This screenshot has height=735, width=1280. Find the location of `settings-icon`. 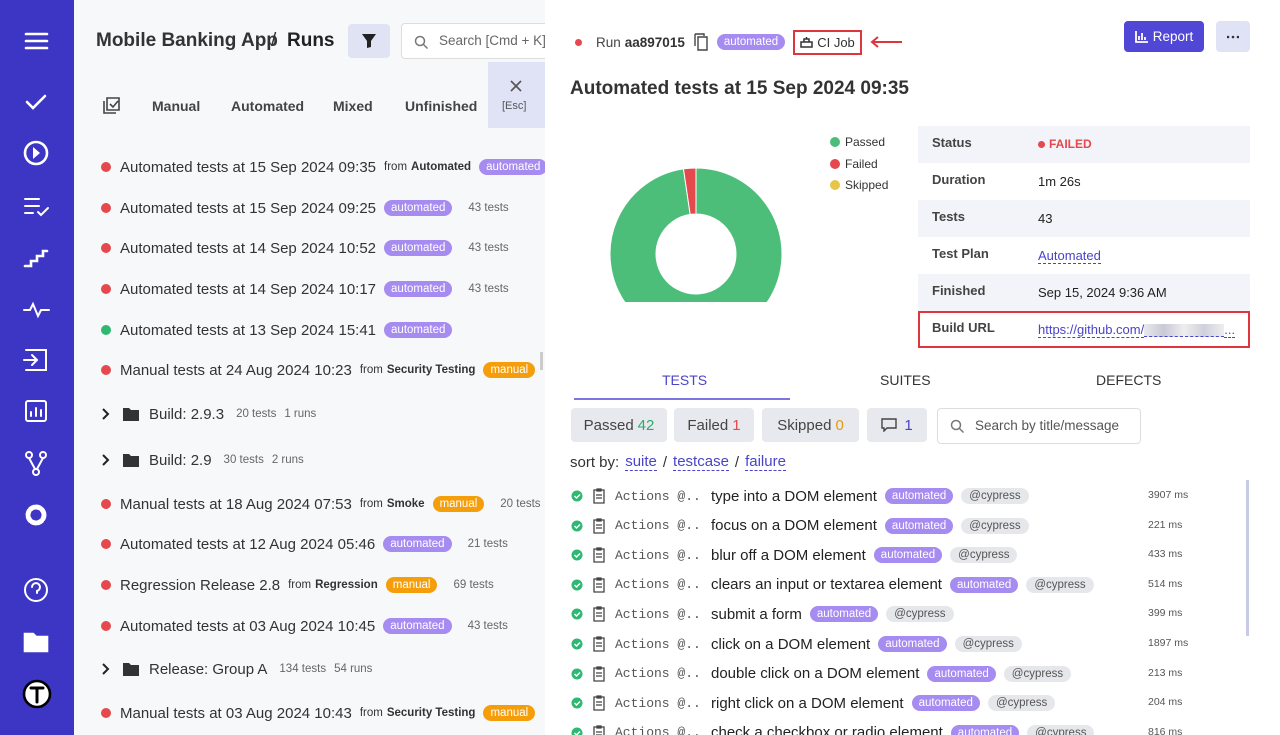

settings-icon is located at coordinates (36, 515).